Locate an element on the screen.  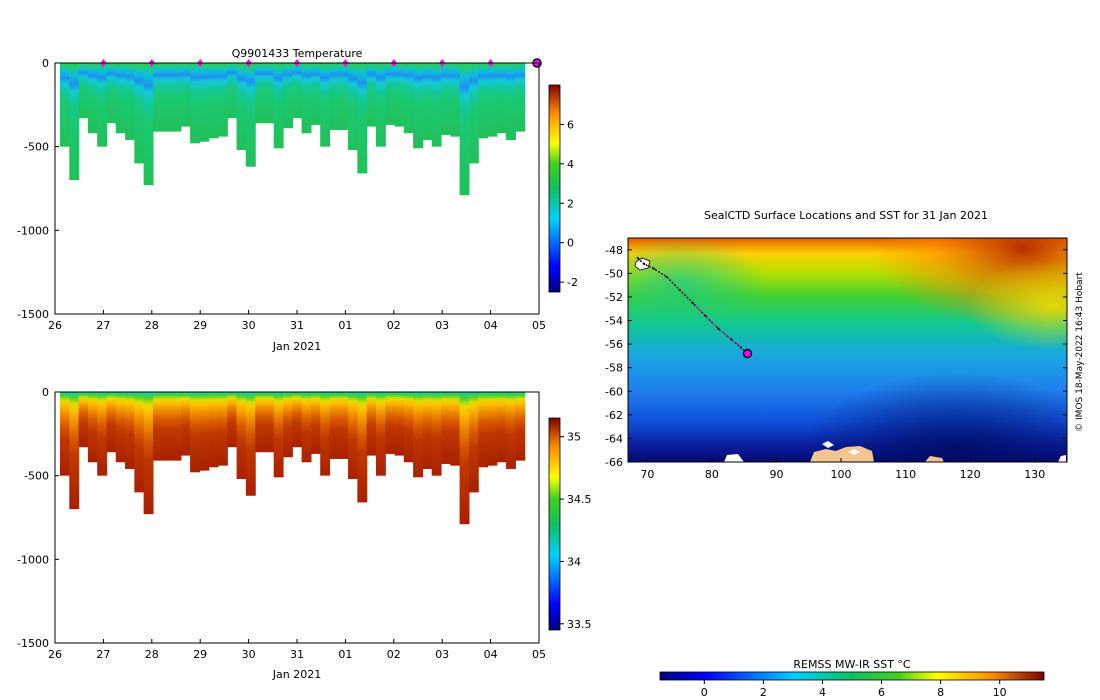
map-y-ticks: -48 -50 -52 -54 -56 -58 -60 -62 -64 -66 is located at coordinates (836, 356).